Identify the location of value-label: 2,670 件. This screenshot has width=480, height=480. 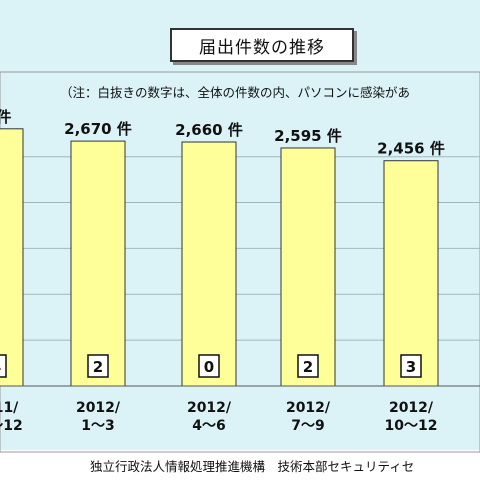
(98, 129).